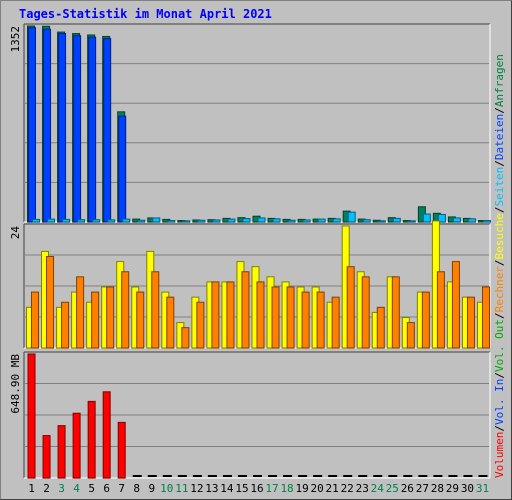  I want to click on x-tick-label-day-23: 23, so click(362, 488).